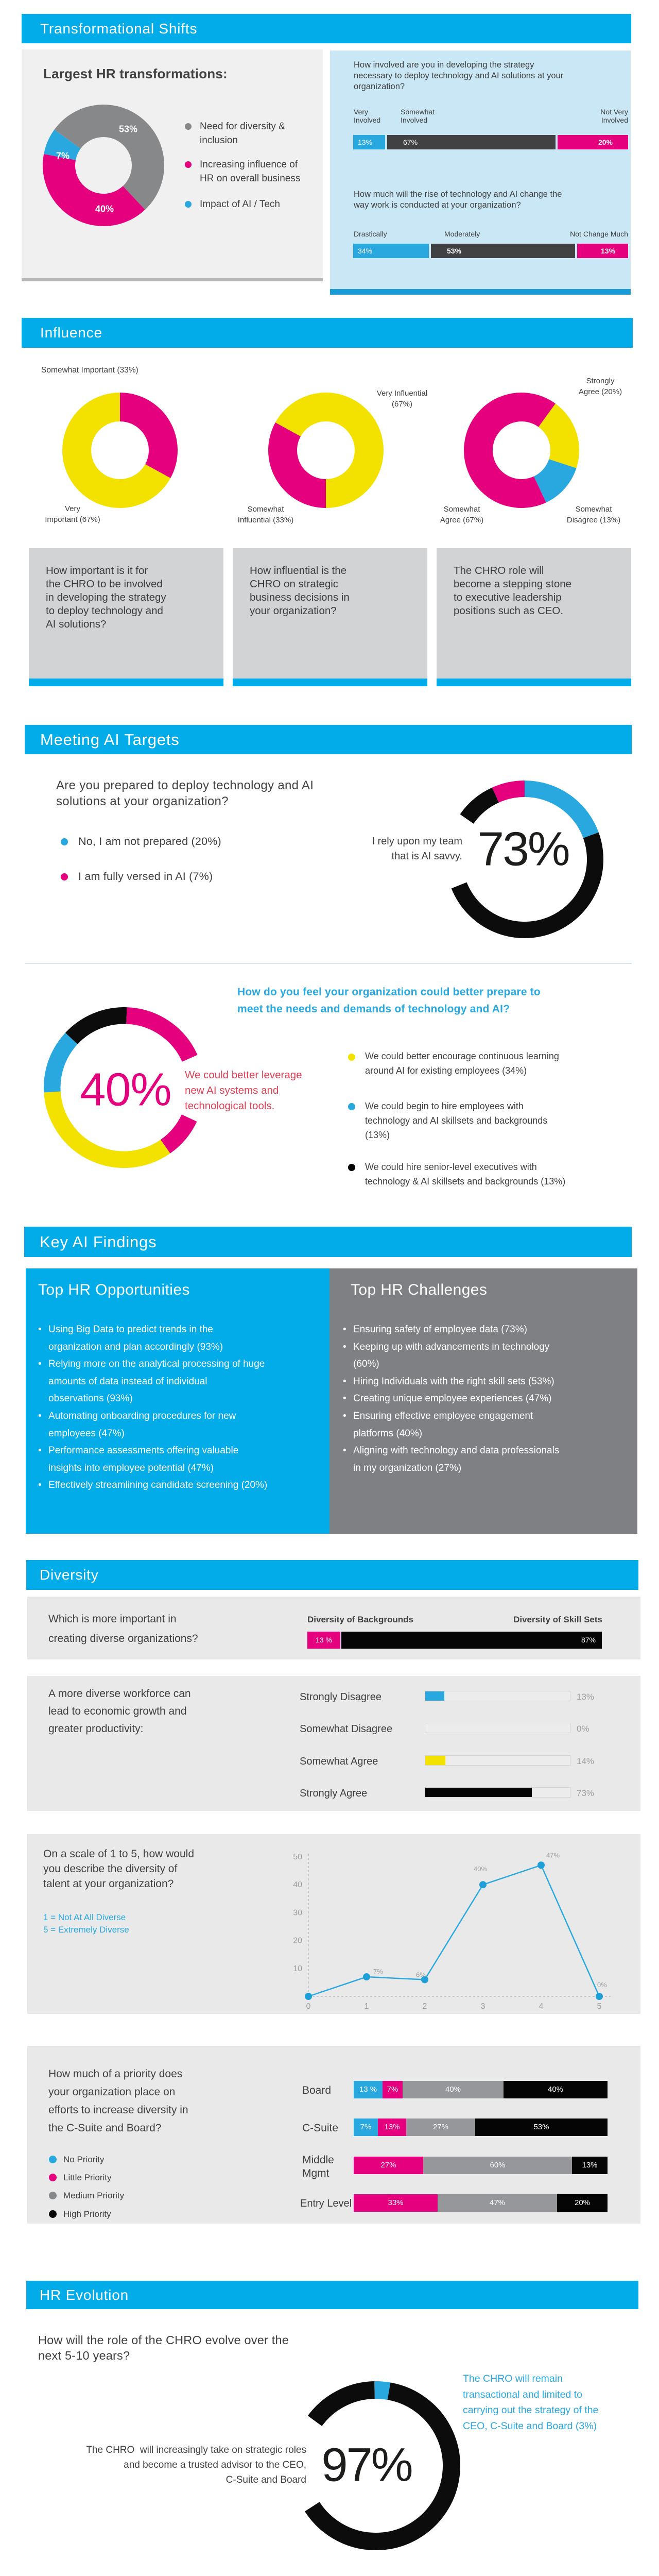 Image resolution: width=659 pixels, height=2576 pixels. Describe the element at coordinates (298, 1884) in the screenshot. I see `svg-text: 40` at that location.